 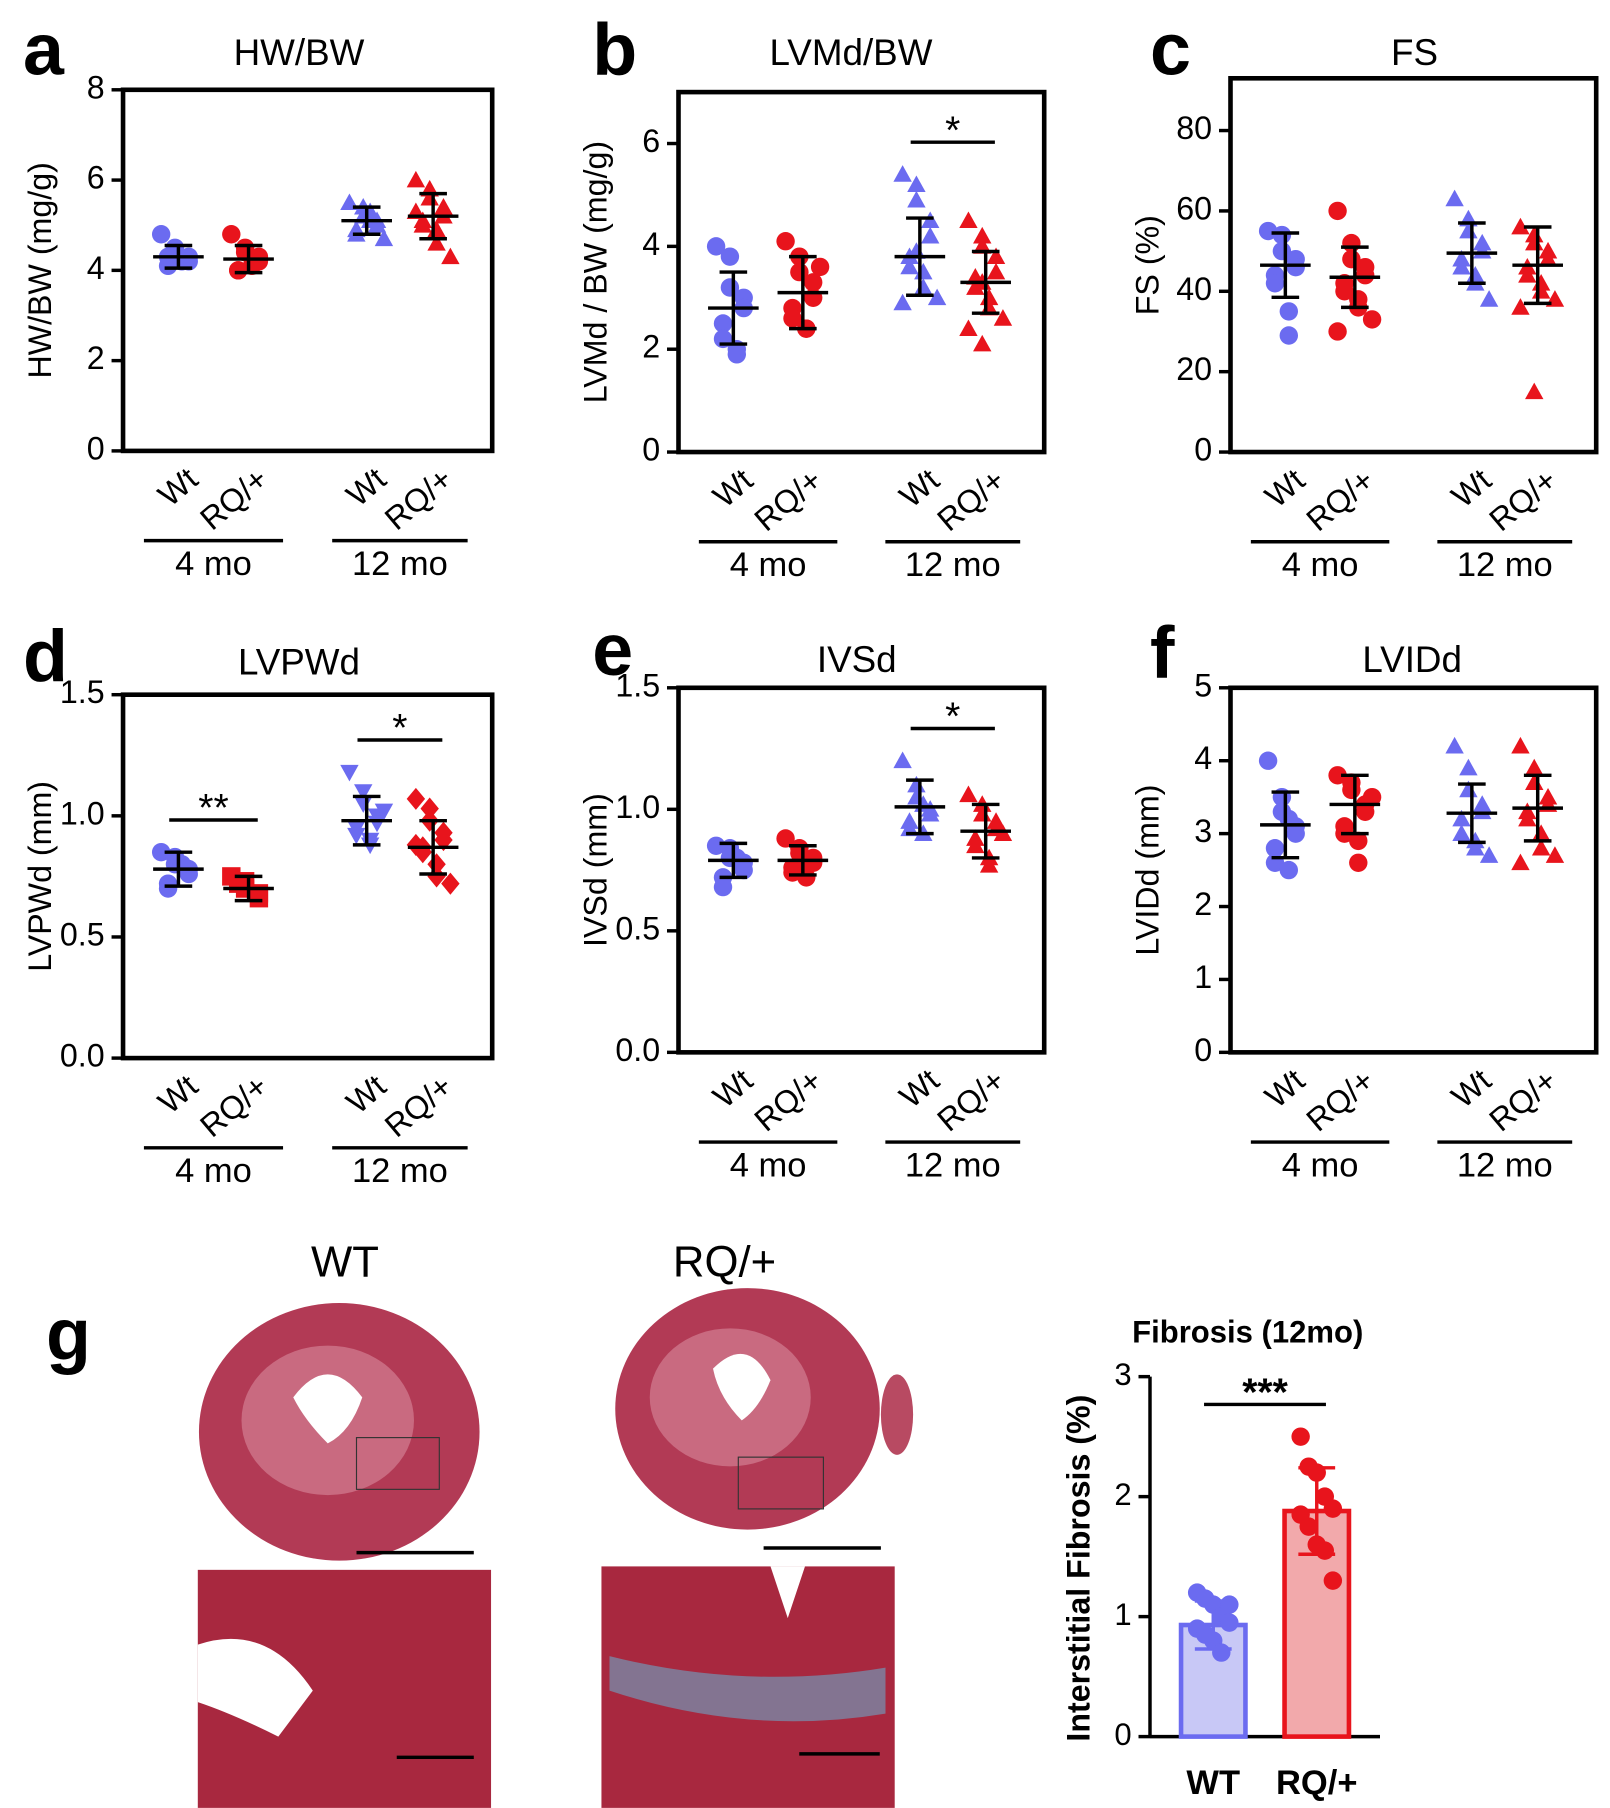 What do you see at coordinates (1203, 977) in the screenshot?
I see `y-tick-label: 1` at bounding box center [1203, 977].